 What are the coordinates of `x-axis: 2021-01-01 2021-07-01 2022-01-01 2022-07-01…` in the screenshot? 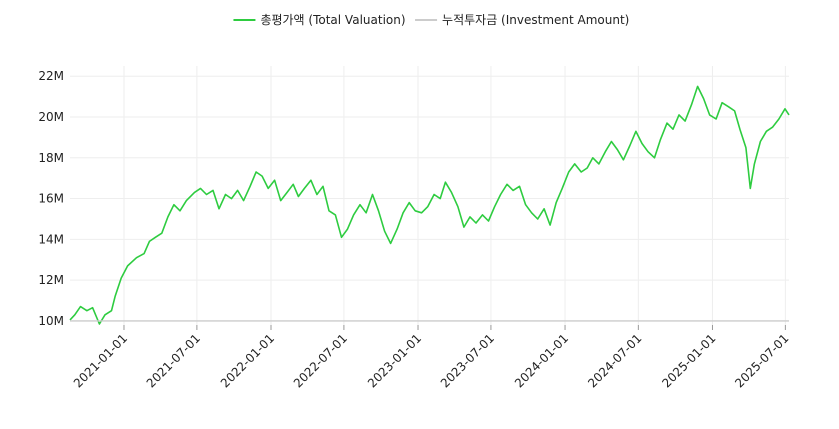 It's located at (431, 357).